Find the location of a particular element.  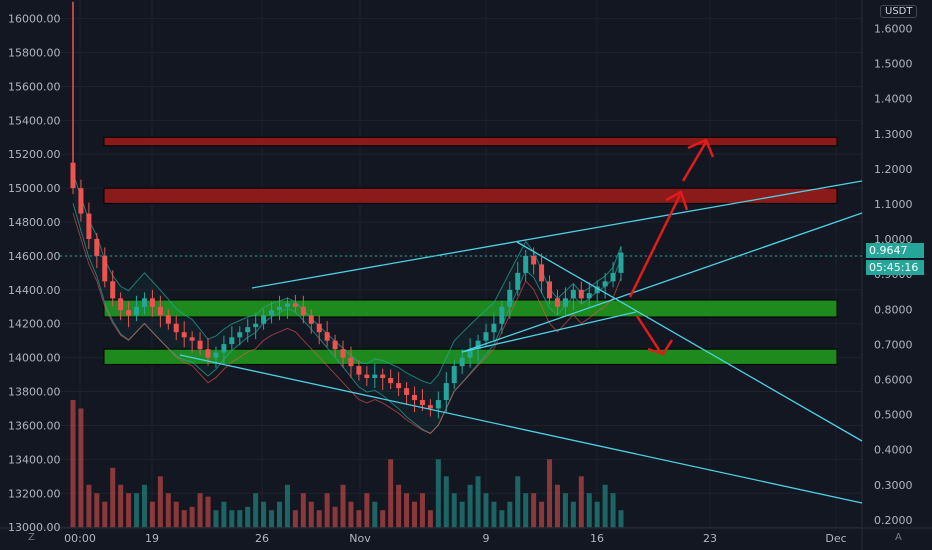

left-axis-tick-label: 13000.00 is located at coordinates (34, 527).